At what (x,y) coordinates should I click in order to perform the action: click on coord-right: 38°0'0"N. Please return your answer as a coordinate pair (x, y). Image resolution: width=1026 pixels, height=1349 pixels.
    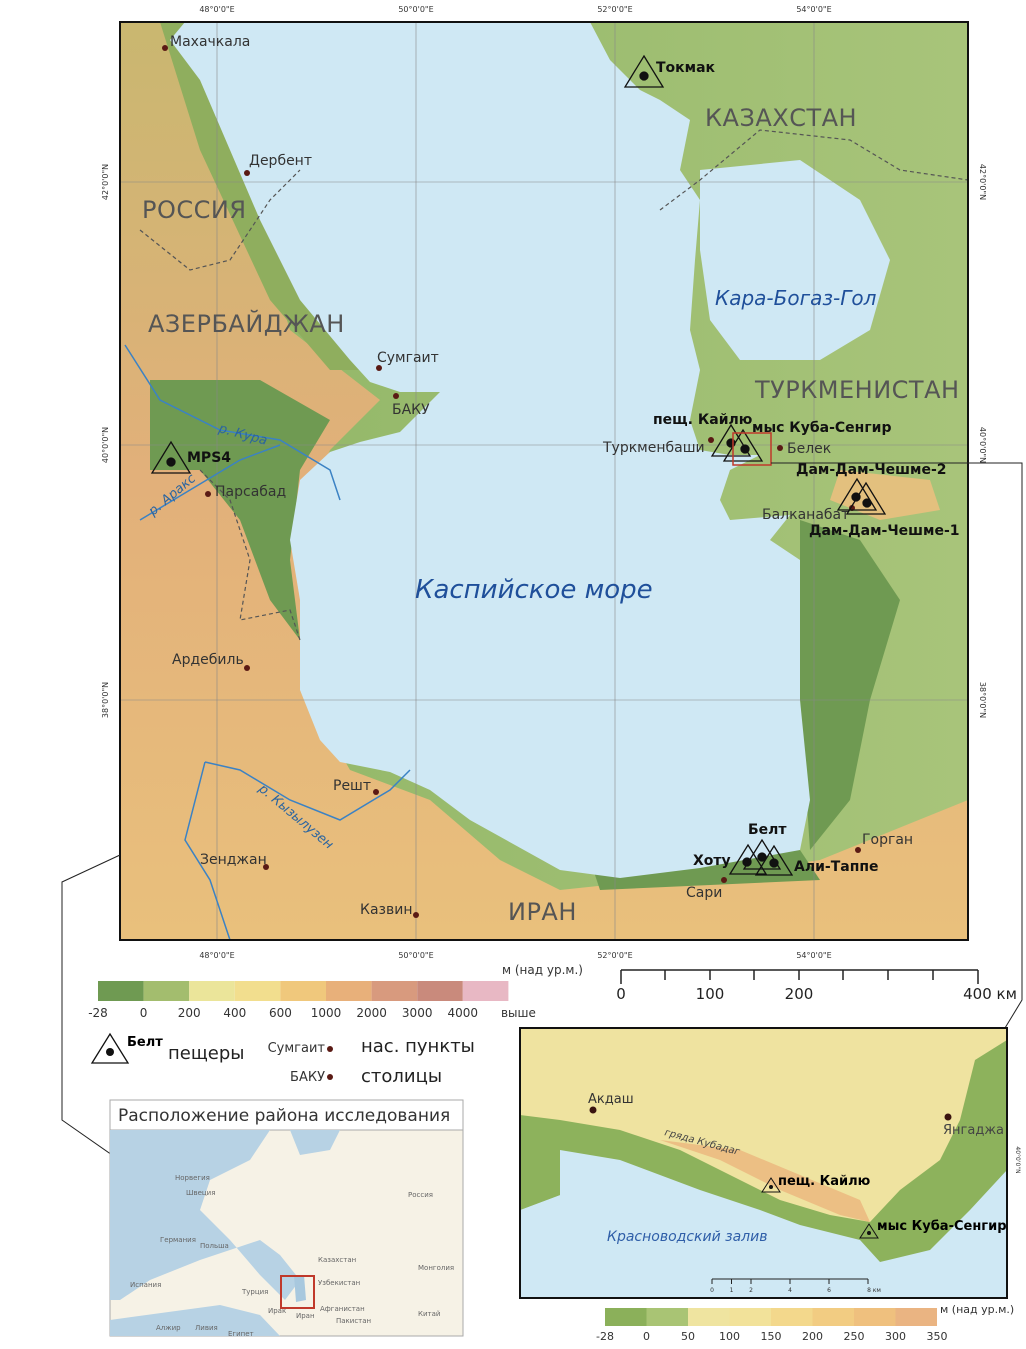
    Looking at the image, I should click on (982, 700).